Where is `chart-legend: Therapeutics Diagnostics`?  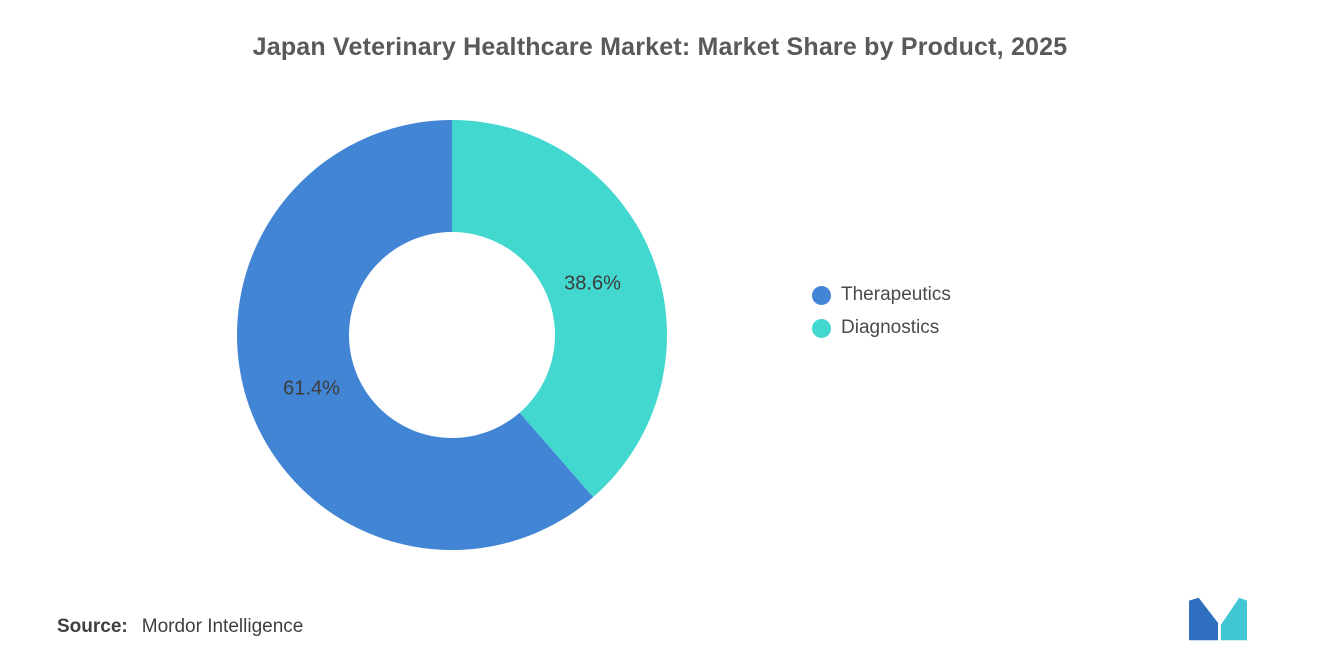
chart-legend: Therapeutics Diagnostics is located at coordinates (881, 311).